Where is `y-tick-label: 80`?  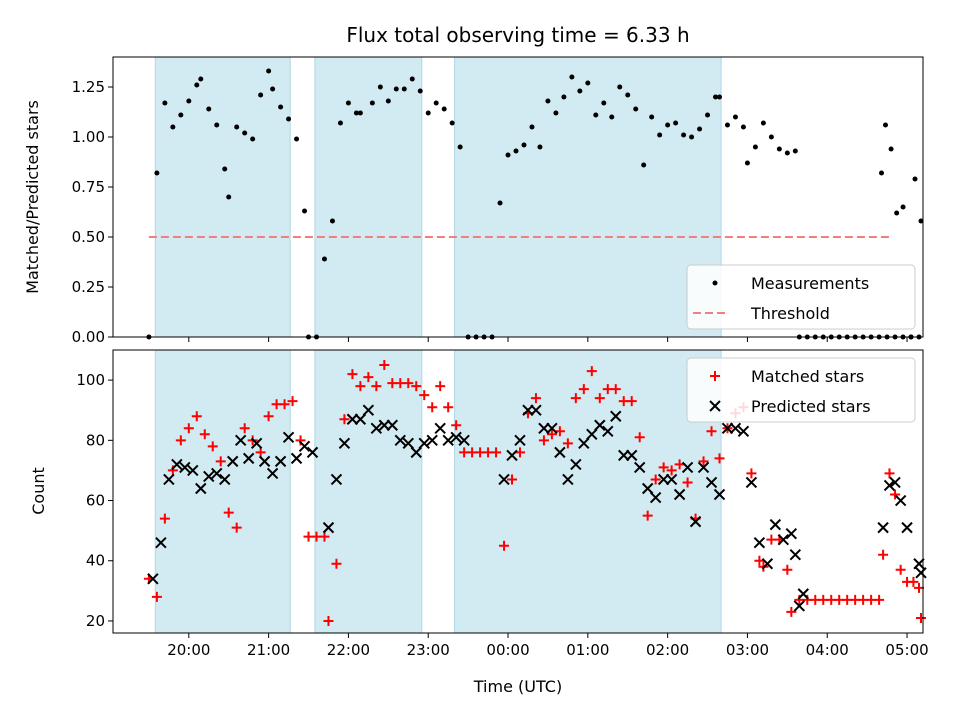
y-tick-label: 80 is located at coordinates (95, 440).